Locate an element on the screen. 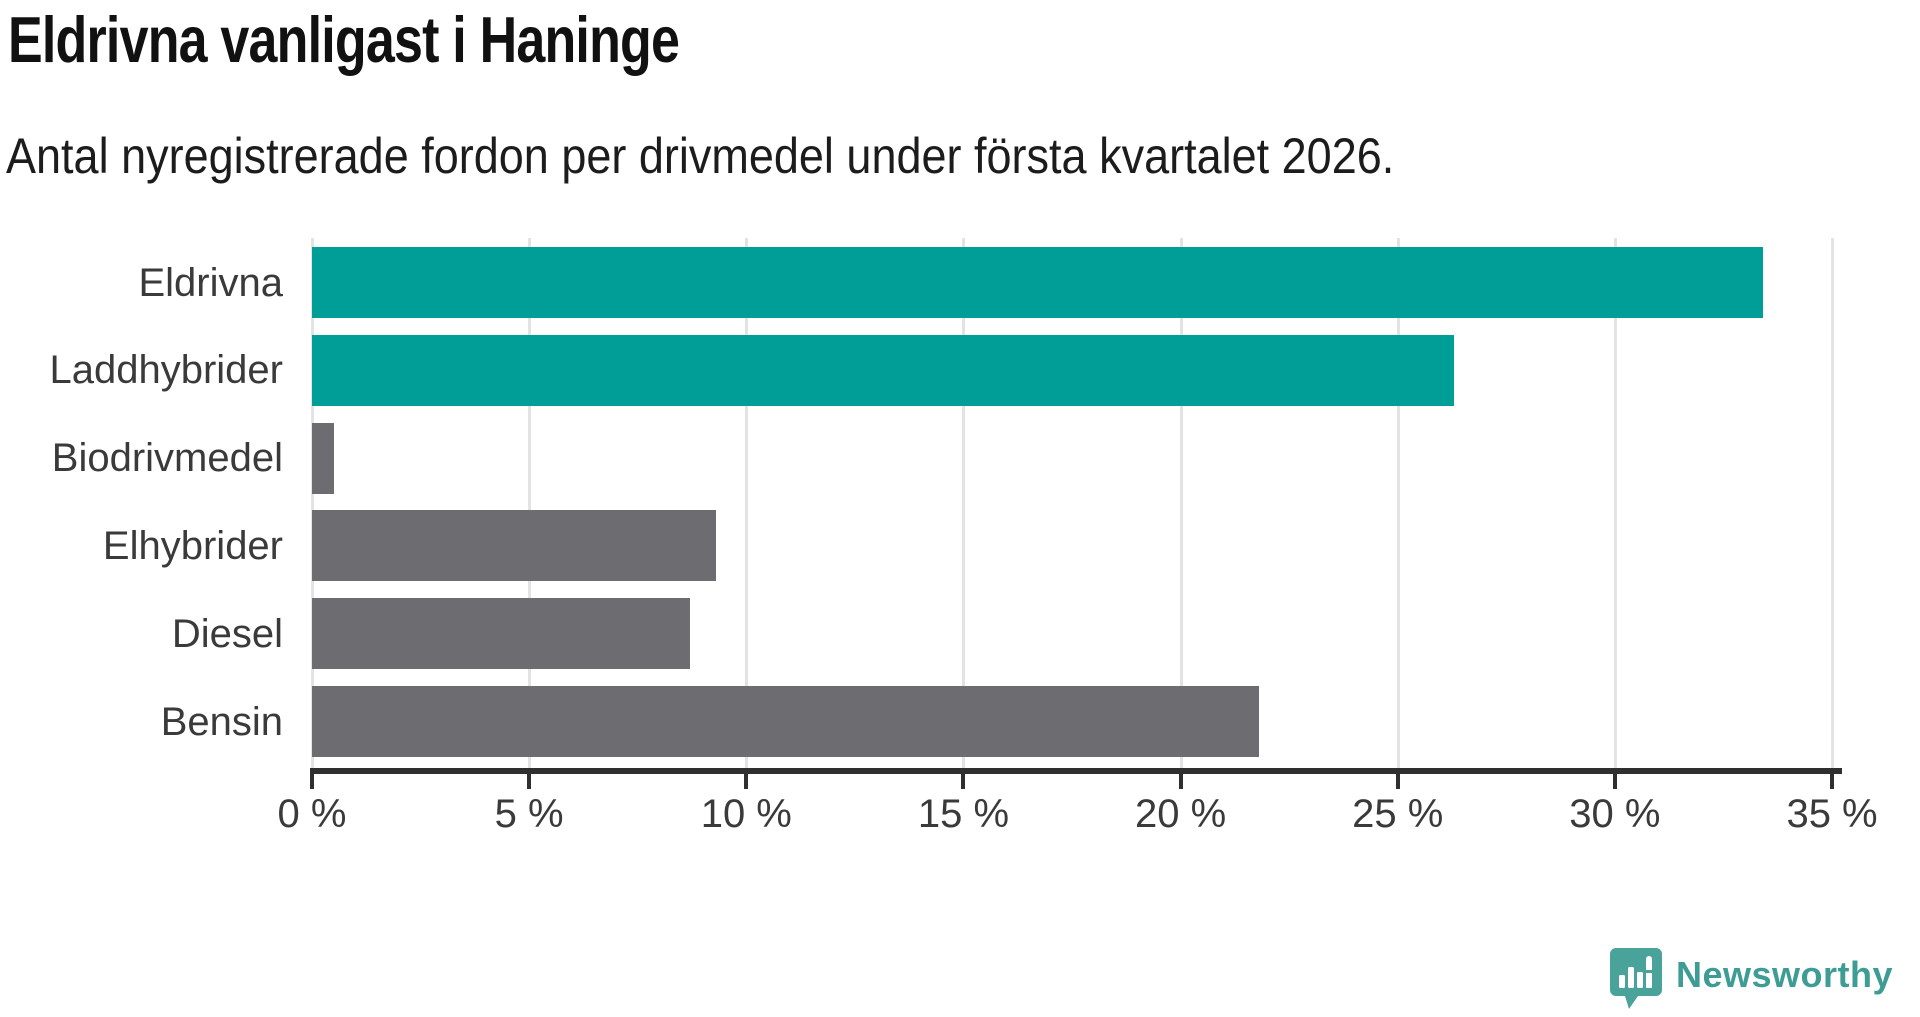 This screenshot has height=1017, width=1920. bar-diesel is located at coordinates (501, 634).